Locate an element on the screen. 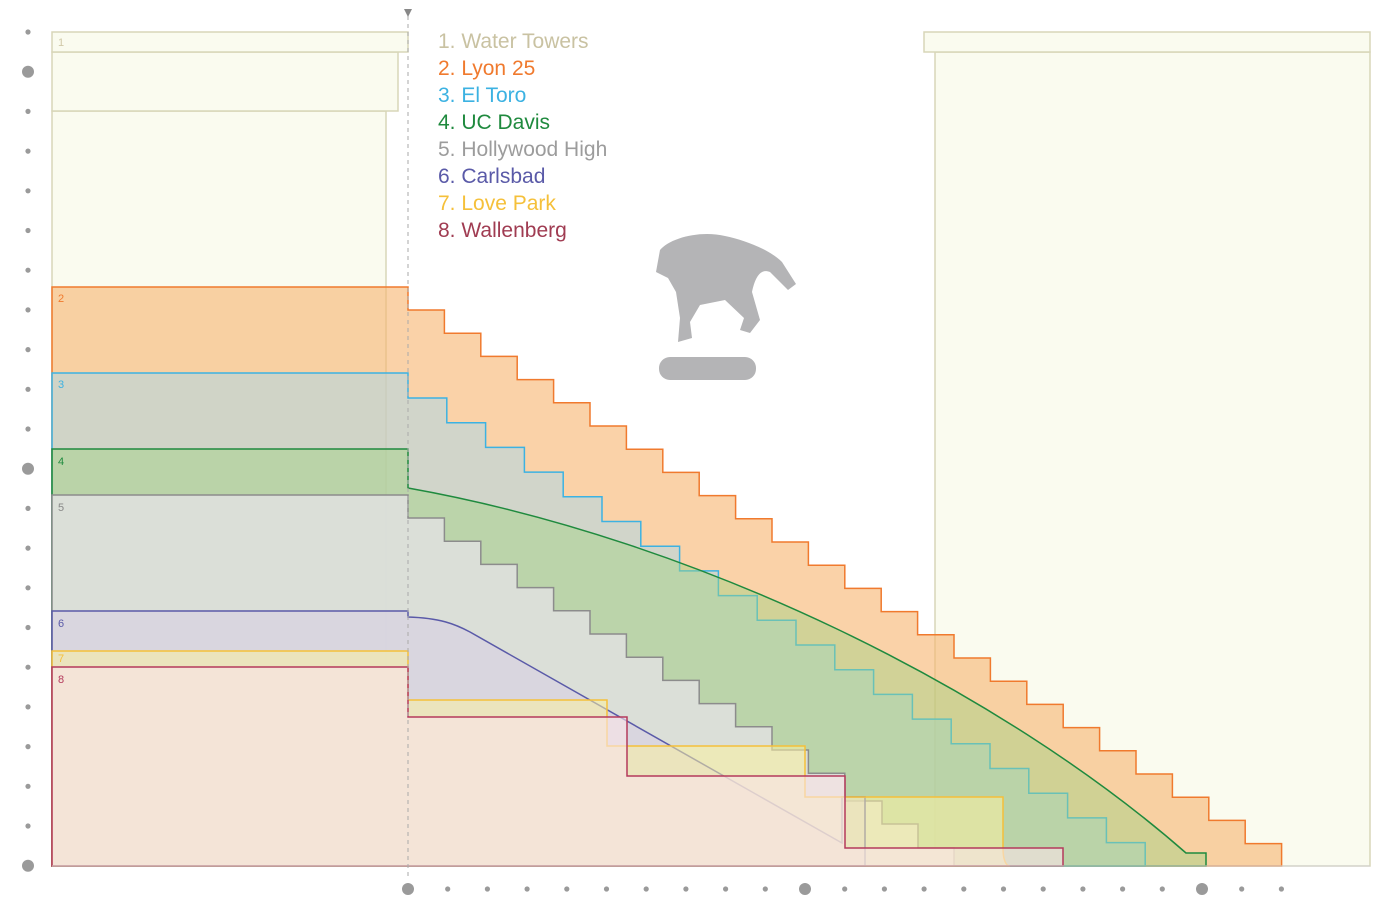 The image size is (1390, 906). band-label-8: 8 is located at coordinates (61, 680).